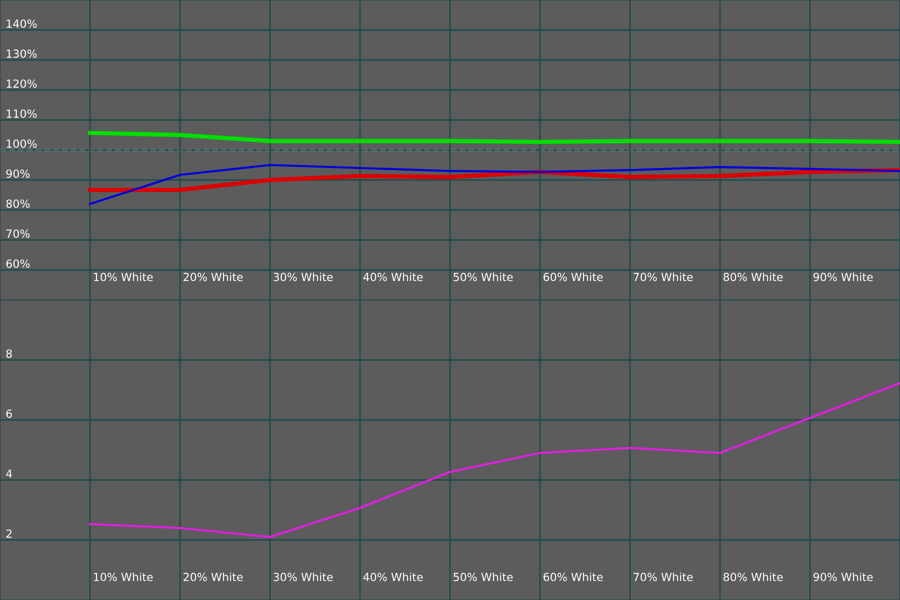 This screenshot has width=900, height=600. What do you see at coordinates (18, 233) in the screenshot?
I see `y-tick-label: 70%` at bounding box center [18, 233].